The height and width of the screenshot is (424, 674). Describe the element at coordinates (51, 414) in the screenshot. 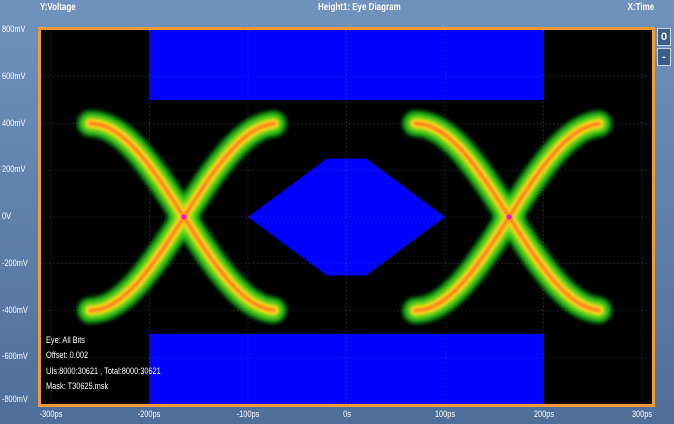

I see `x-tick-label: -300ps` at that location.